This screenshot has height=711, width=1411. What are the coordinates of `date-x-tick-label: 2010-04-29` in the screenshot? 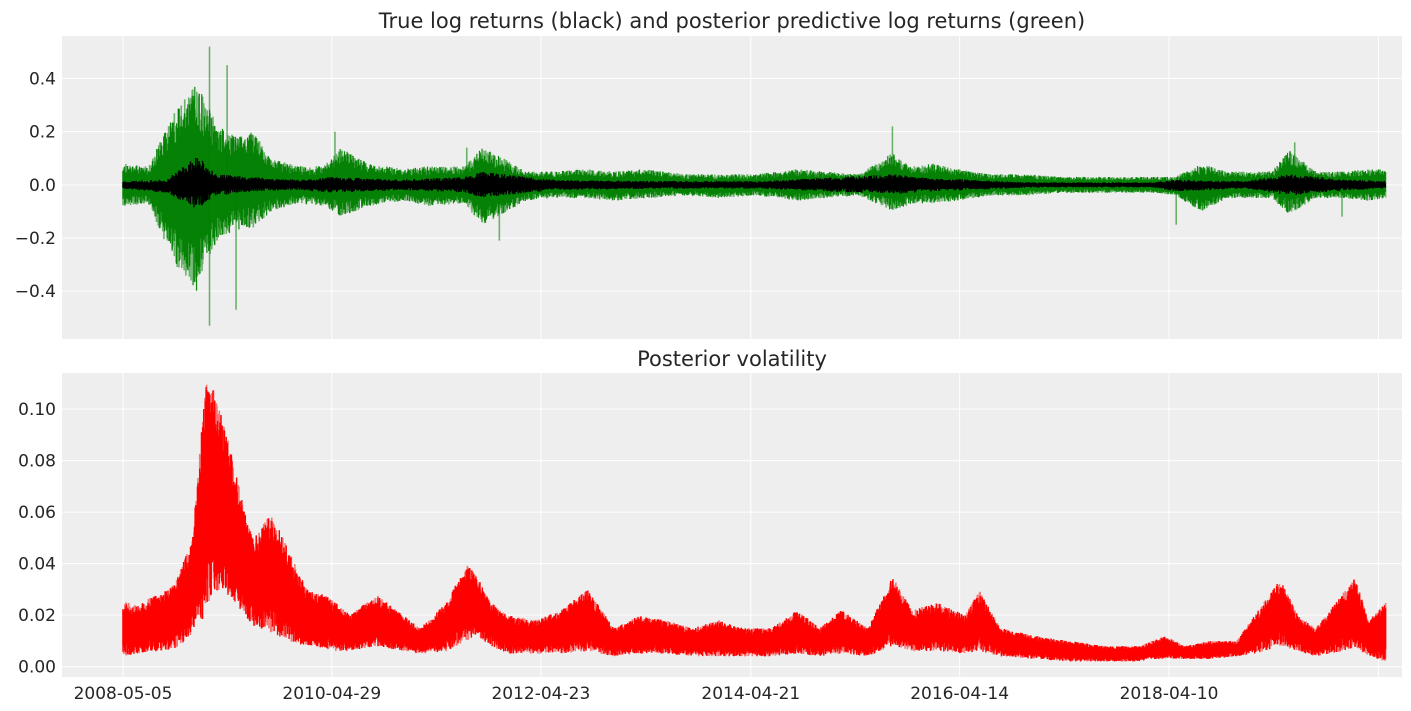 It's located at (331, 694).